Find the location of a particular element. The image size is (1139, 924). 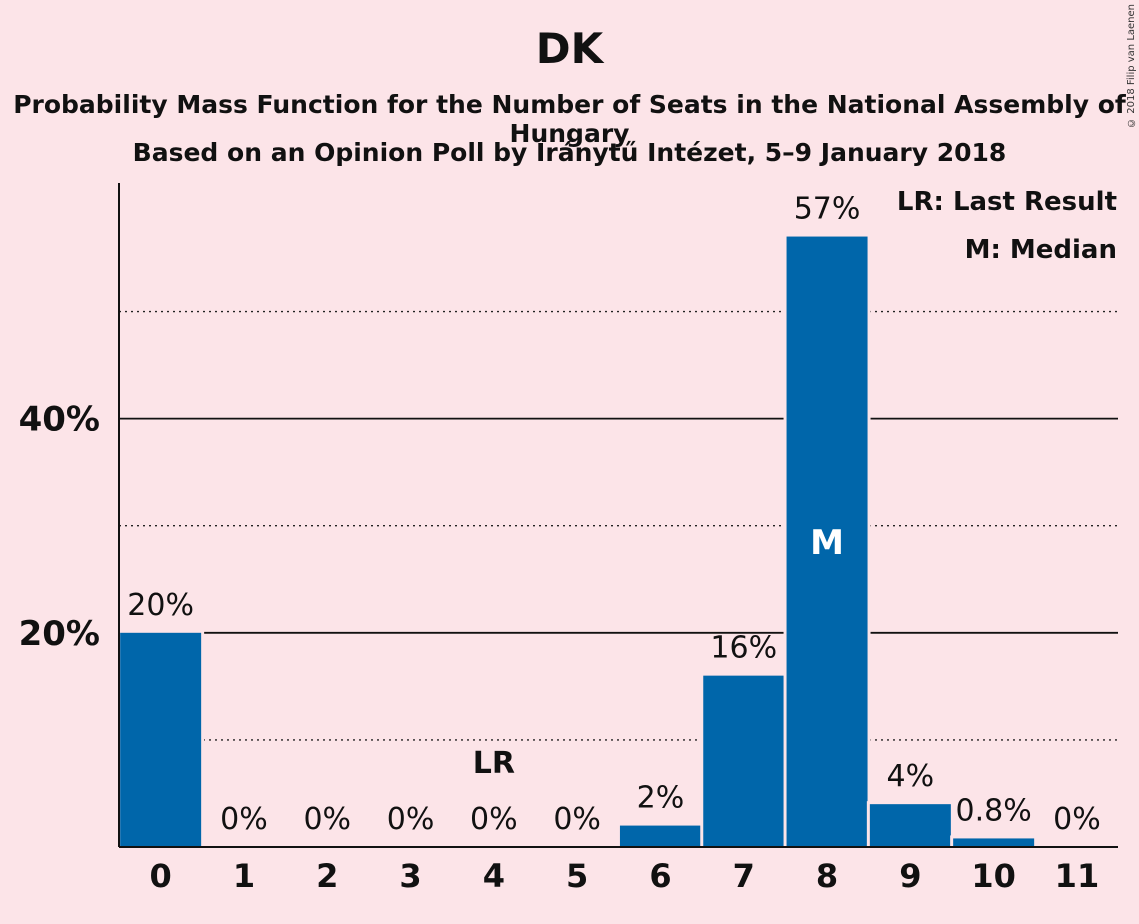

value-label: 16% is located at coordinates (743, 648).